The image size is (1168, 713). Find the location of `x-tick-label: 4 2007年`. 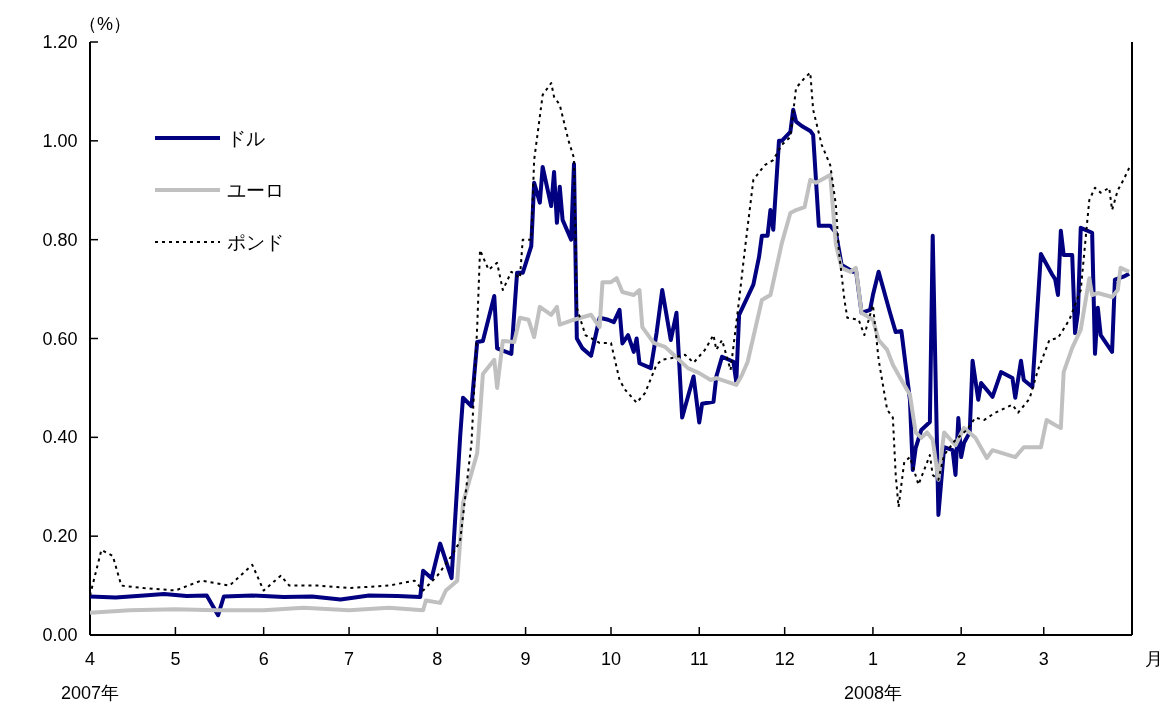

x-tick-label: 4 2007年 is located at coordinates (90, 676).